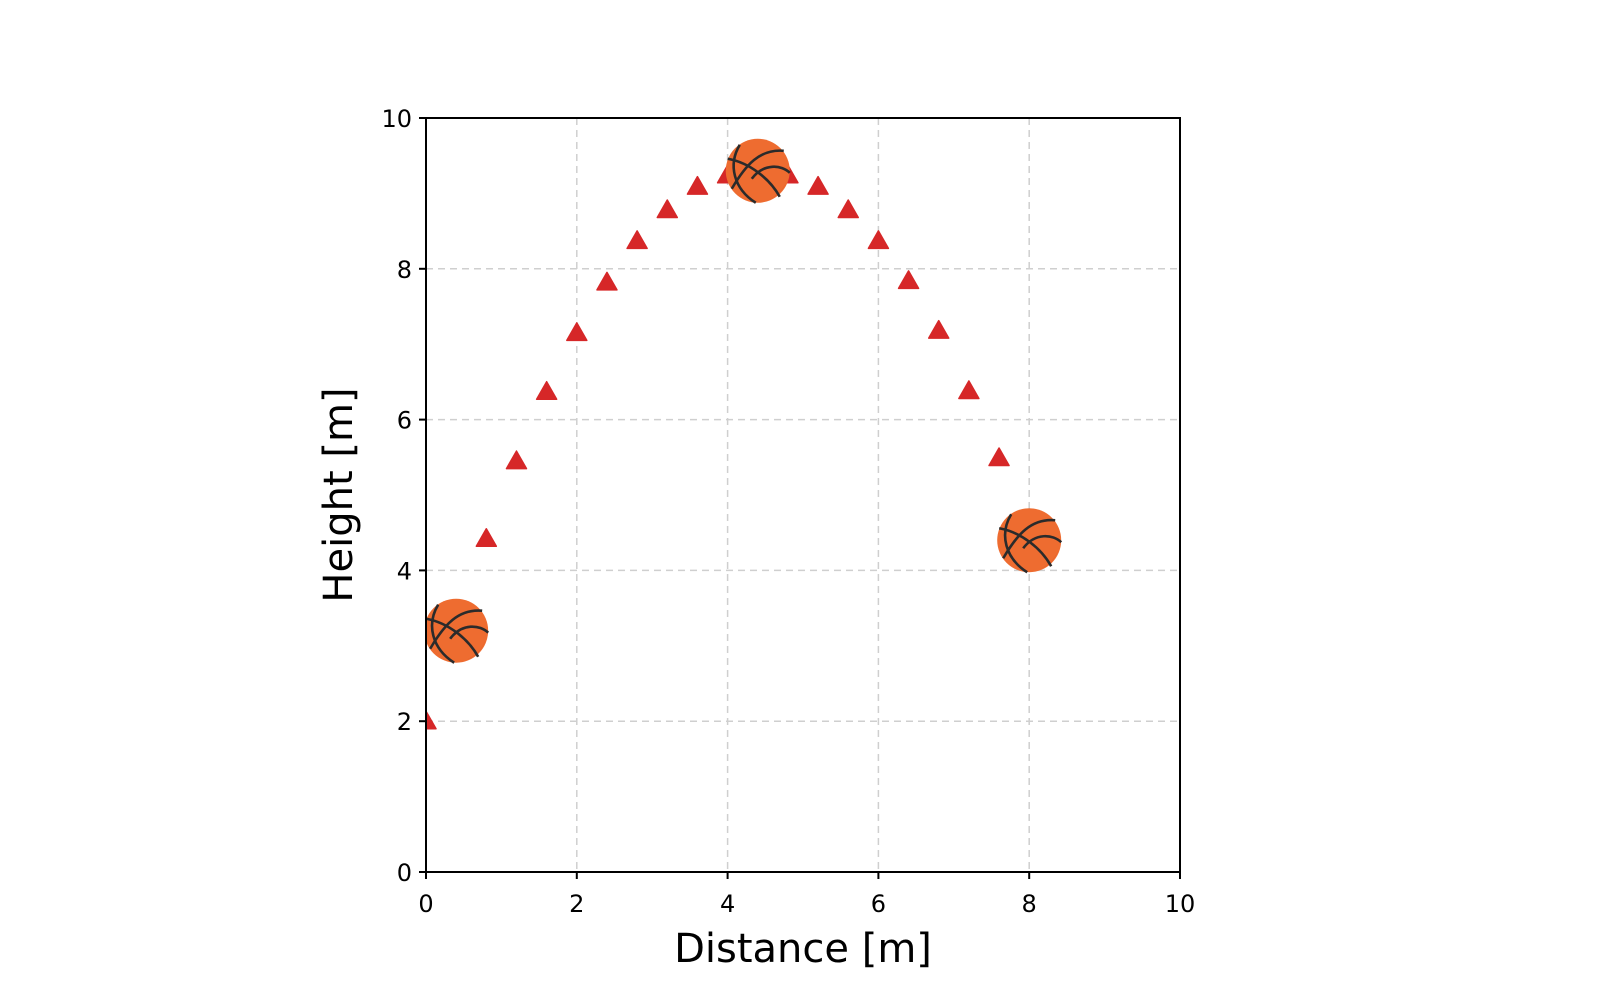  What do you see at coordinates (404, 571) in the screenshot?
I see `y-tick-label: 4` at bounding box center [404, 571].